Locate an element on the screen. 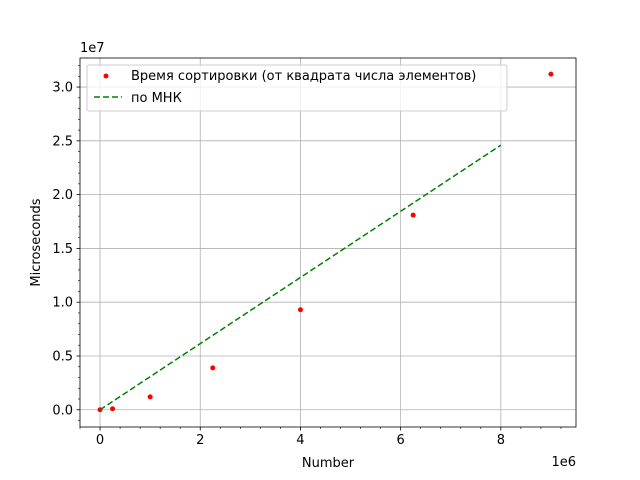 This screenshot has width=640, height=480. legend-box is located at coordinates (297, 88).